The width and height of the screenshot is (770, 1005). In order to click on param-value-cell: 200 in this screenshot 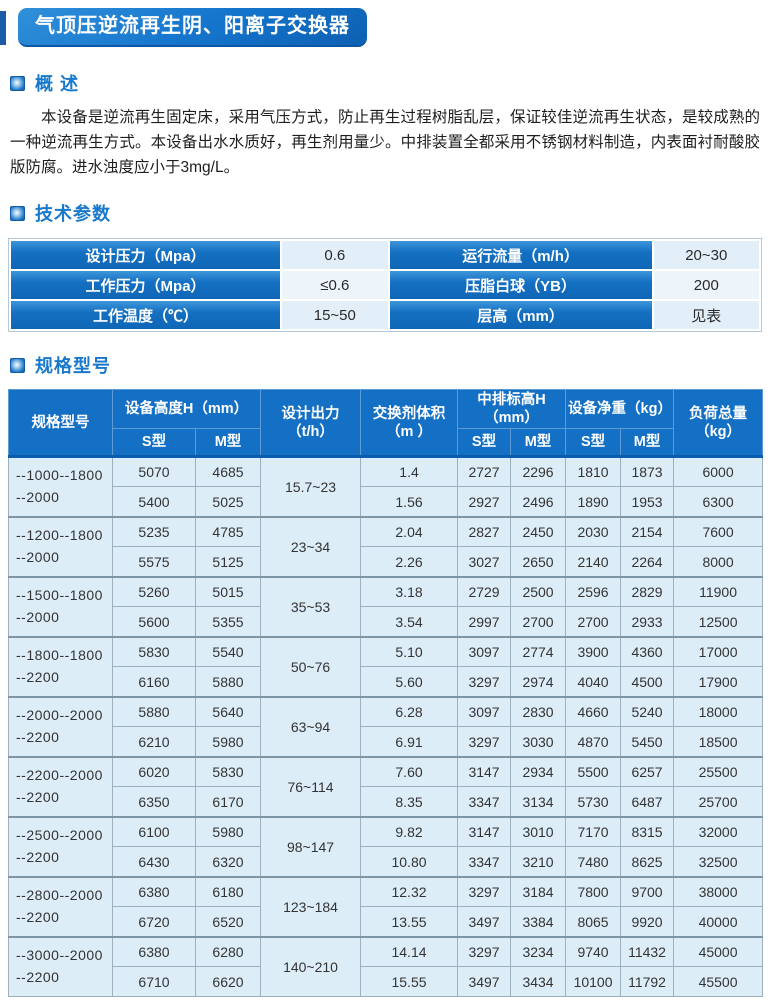, I will do `click(706, 285)`.